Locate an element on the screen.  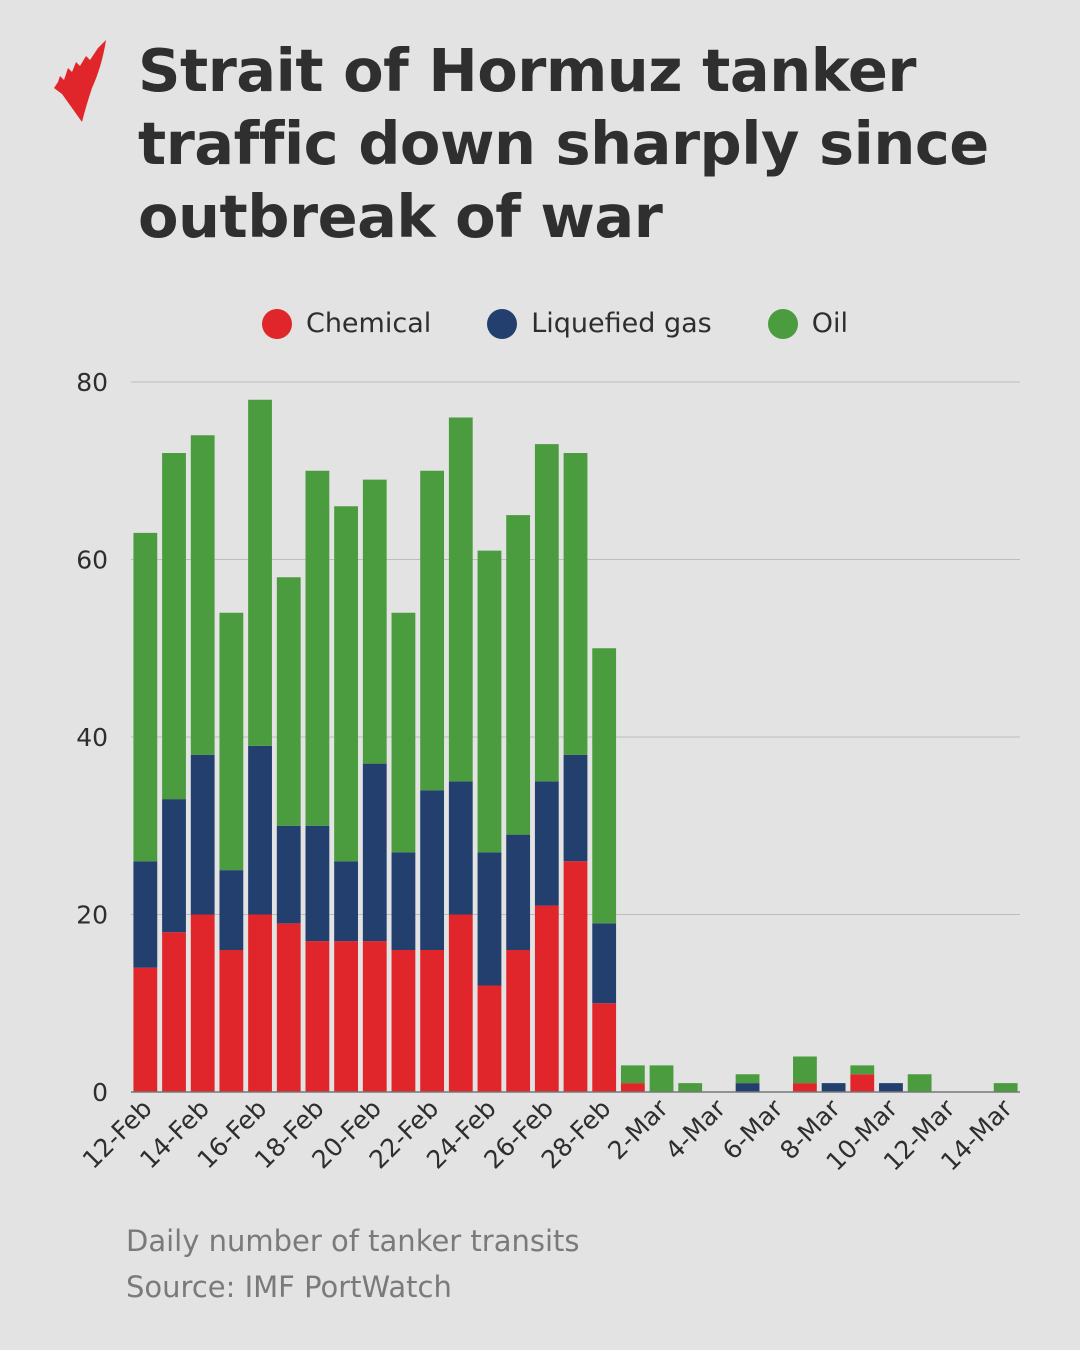
y-tick-label: 0 is located at coordinates (100, 1092).